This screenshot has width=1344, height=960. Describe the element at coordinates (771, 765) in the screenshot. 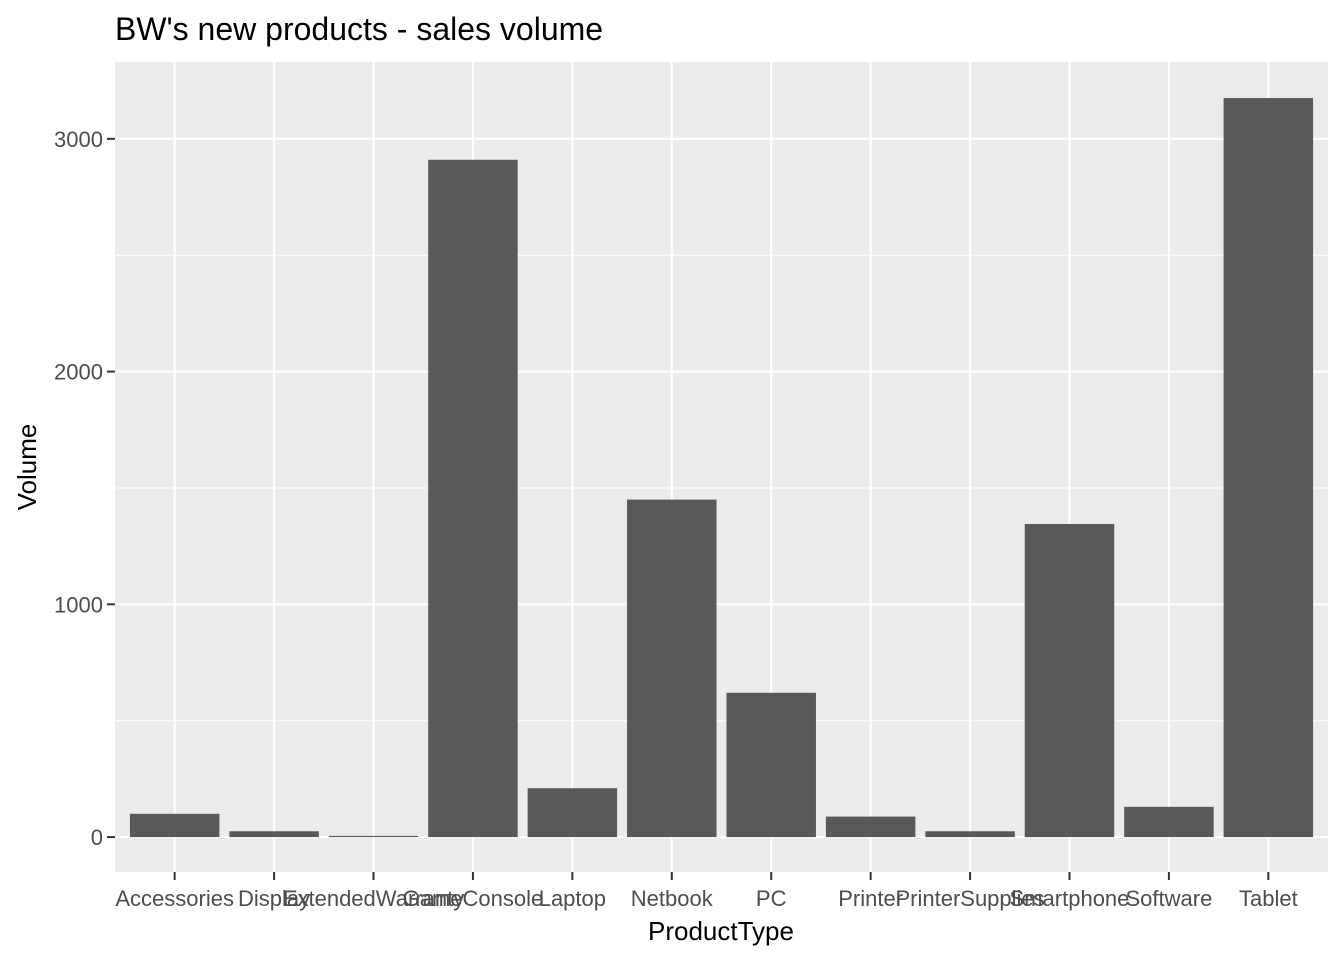

I see `bar-pc` at that location.